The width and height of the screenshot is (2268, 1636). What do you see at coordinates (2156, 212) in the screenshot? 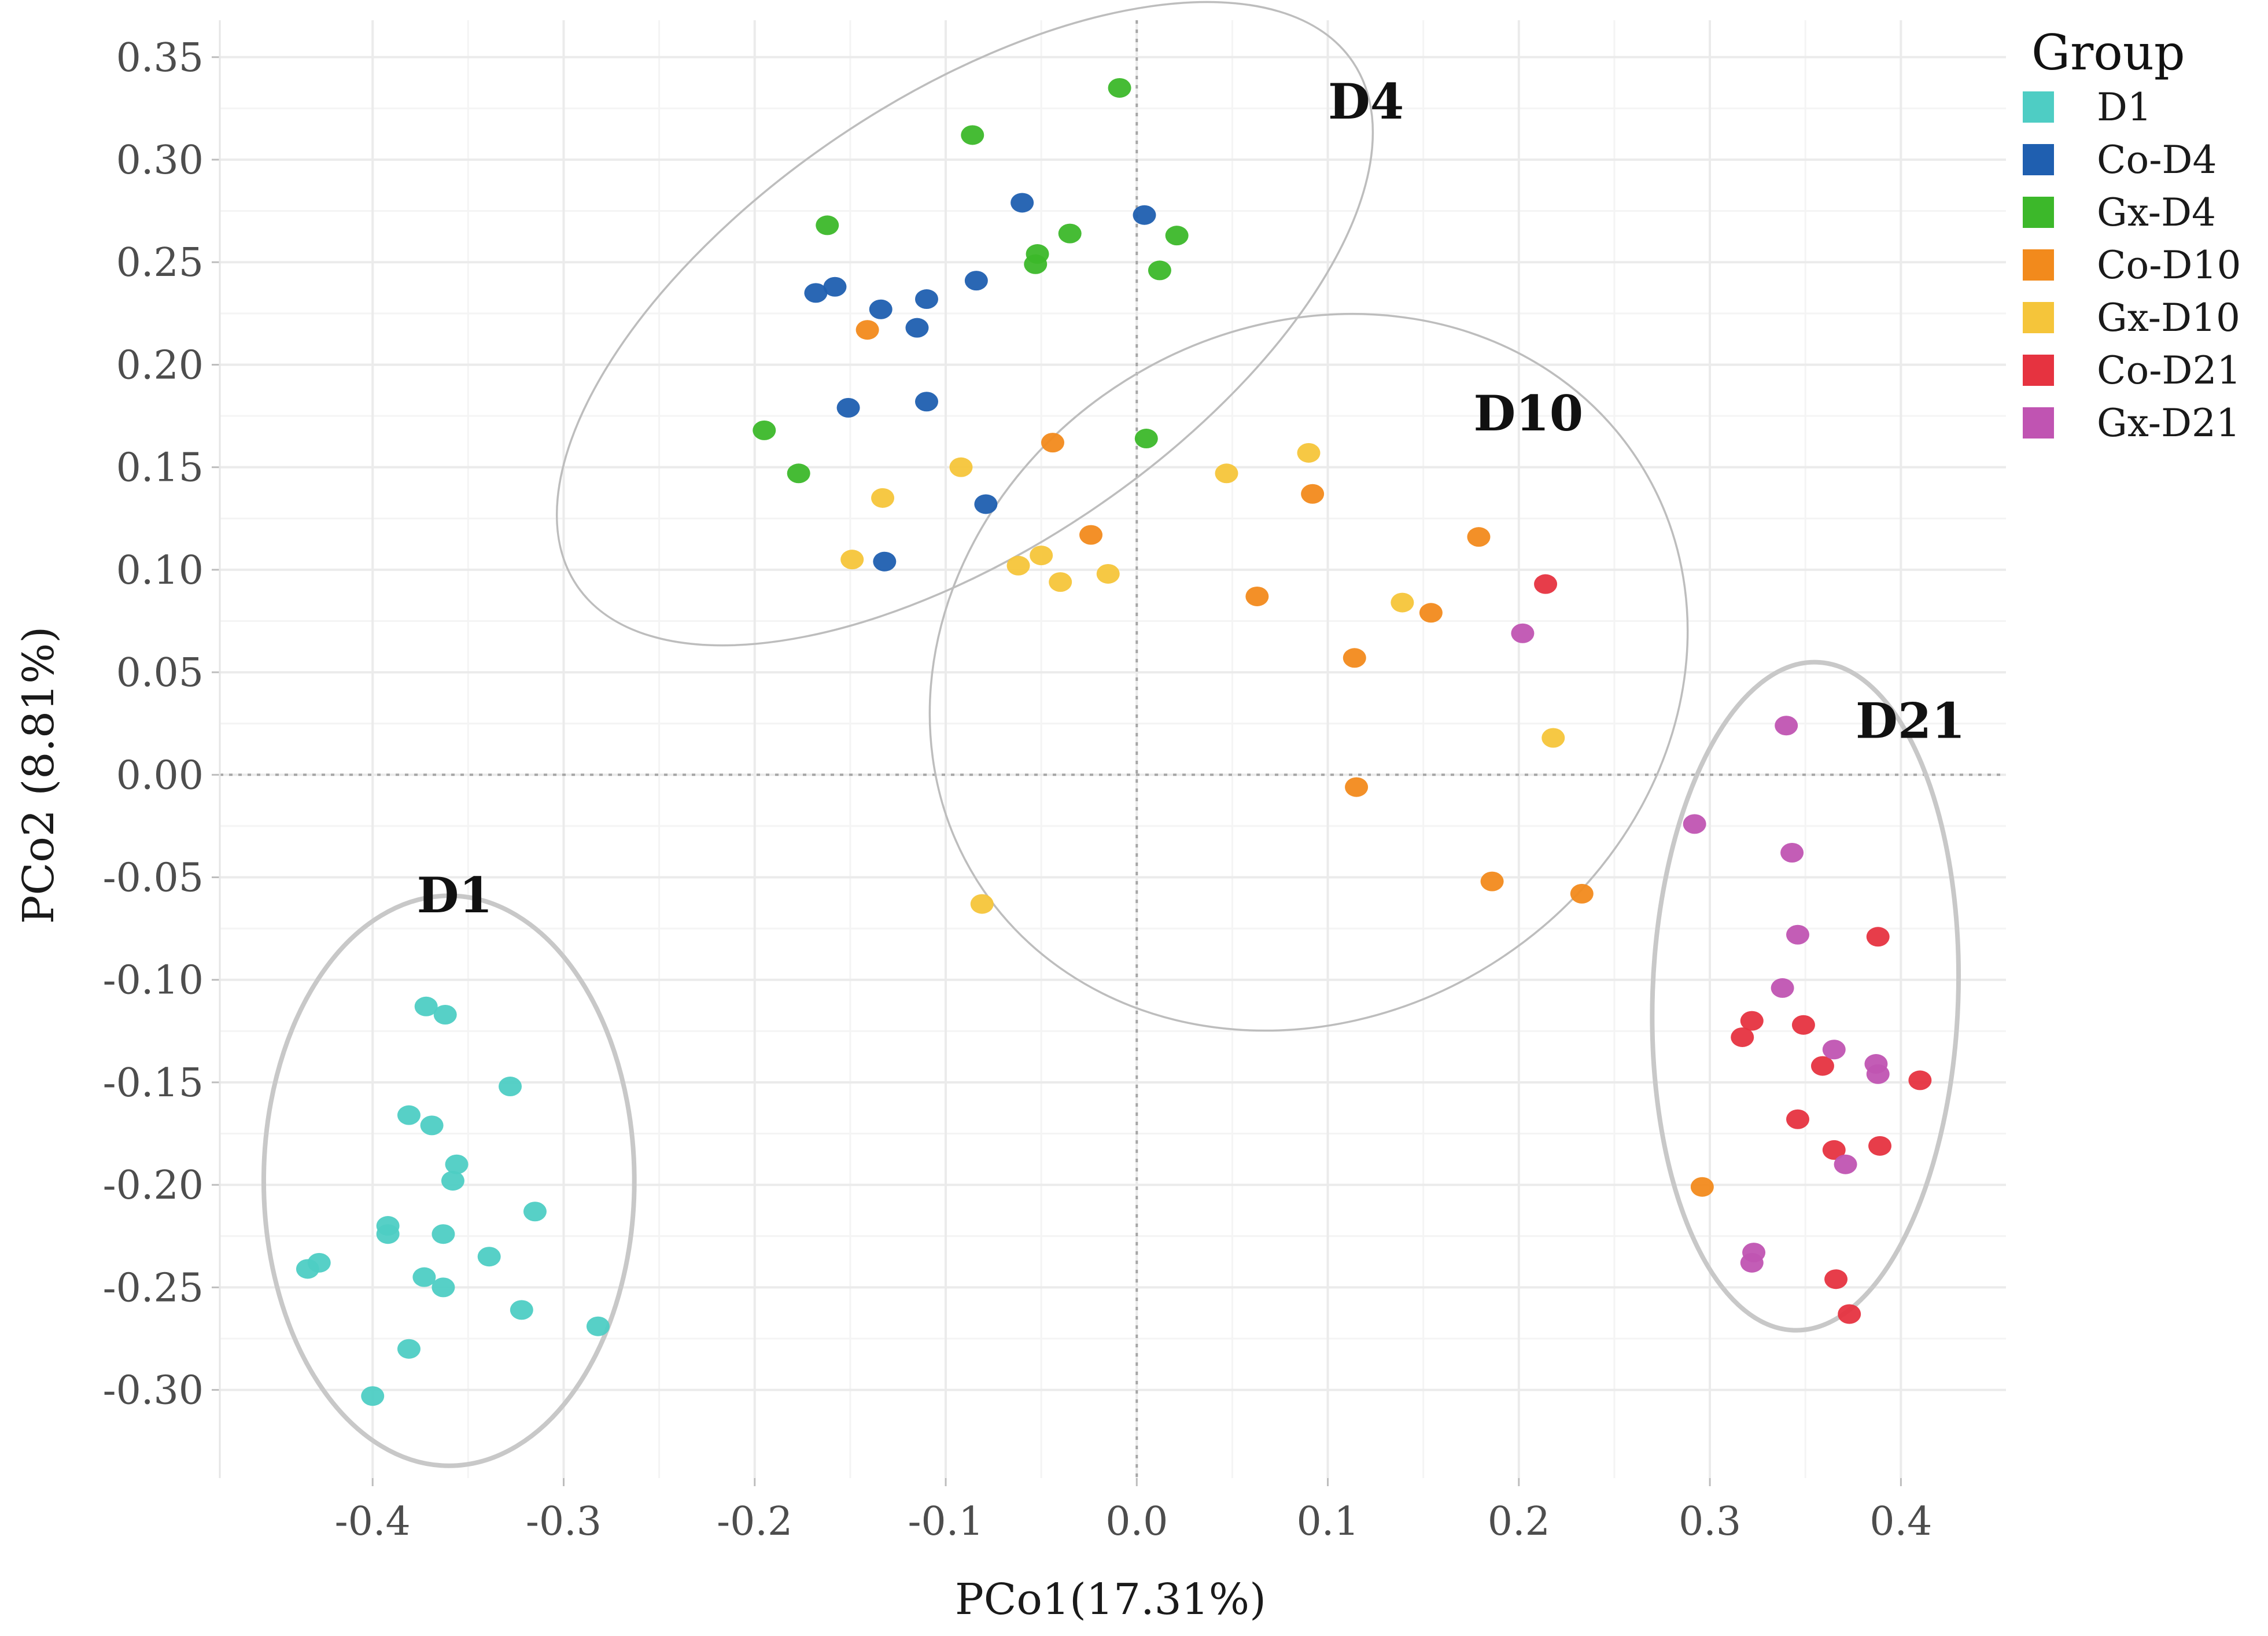
I see `legend-label-gx-d4: Gx-D4` at bounding box center [2156, 212].